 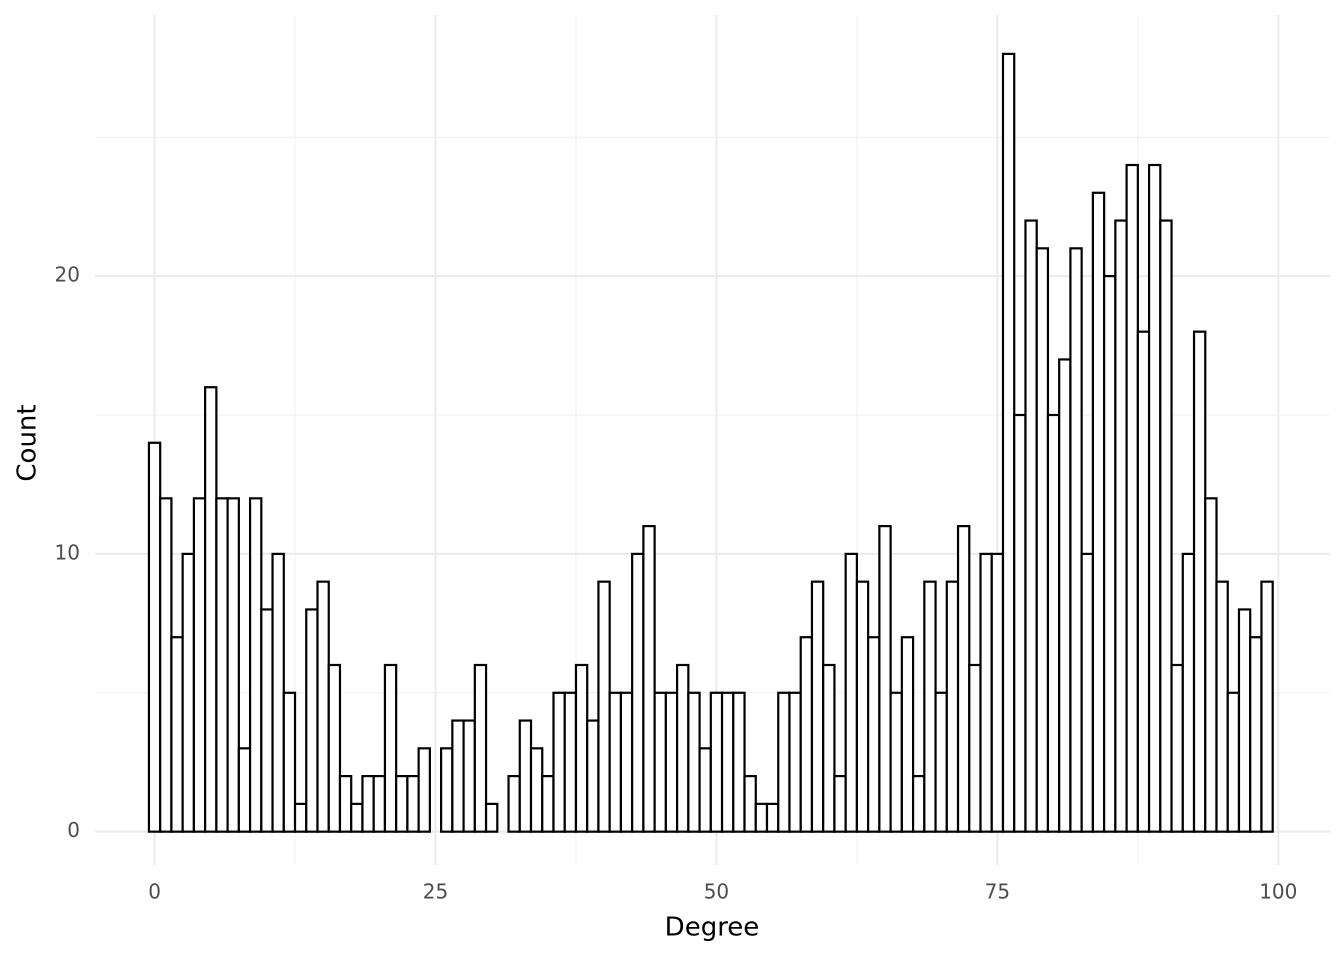 What do you see at coordinates (712, 928) in the screenshot?
I see `x-axis-label: Degree` at bounding box center [712, 928].